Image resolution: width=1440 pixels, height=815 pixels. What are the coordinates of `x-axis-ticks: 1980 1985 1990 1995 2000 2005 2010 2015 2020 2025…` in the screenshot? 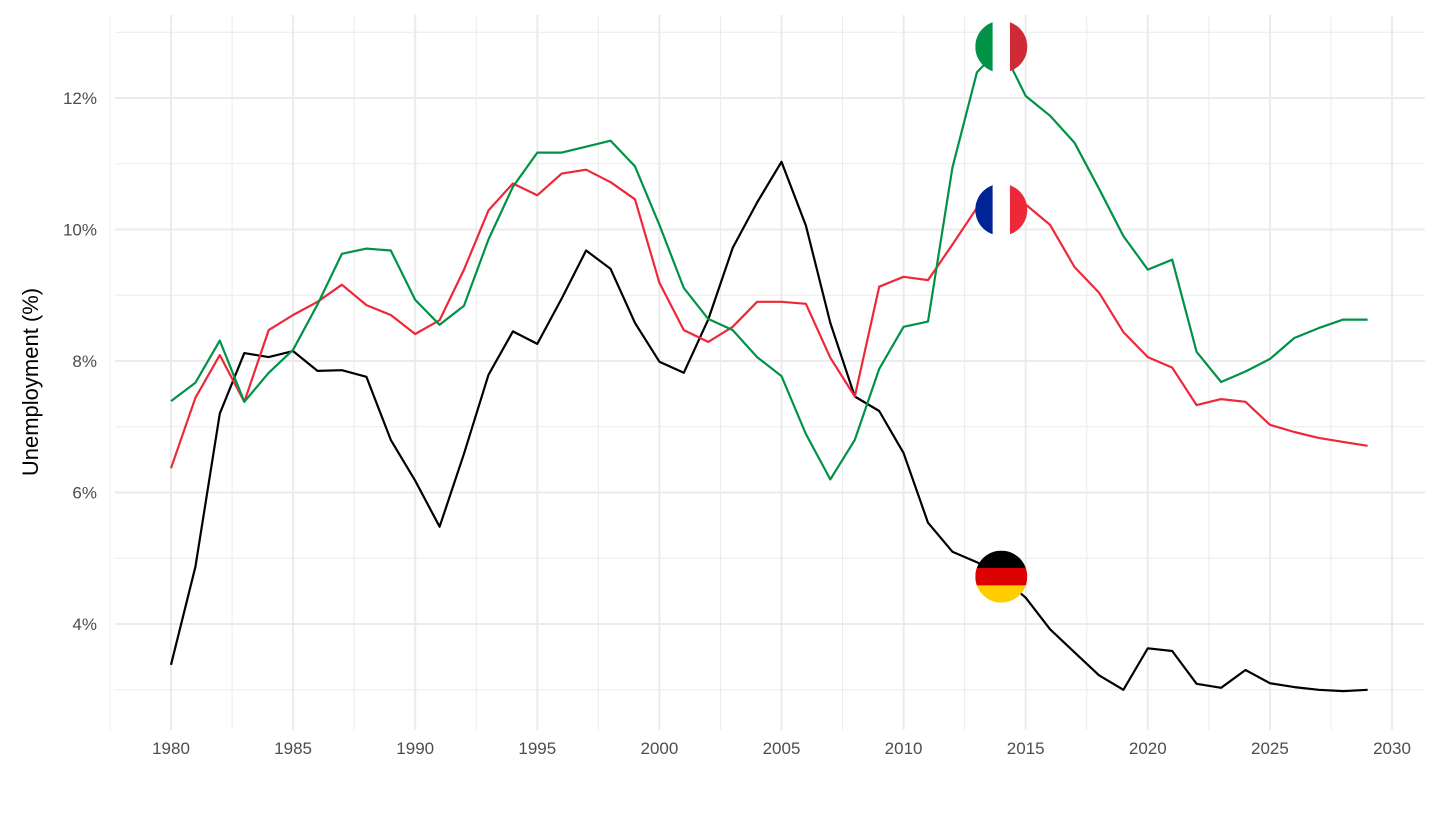 It's located at (781, 748).